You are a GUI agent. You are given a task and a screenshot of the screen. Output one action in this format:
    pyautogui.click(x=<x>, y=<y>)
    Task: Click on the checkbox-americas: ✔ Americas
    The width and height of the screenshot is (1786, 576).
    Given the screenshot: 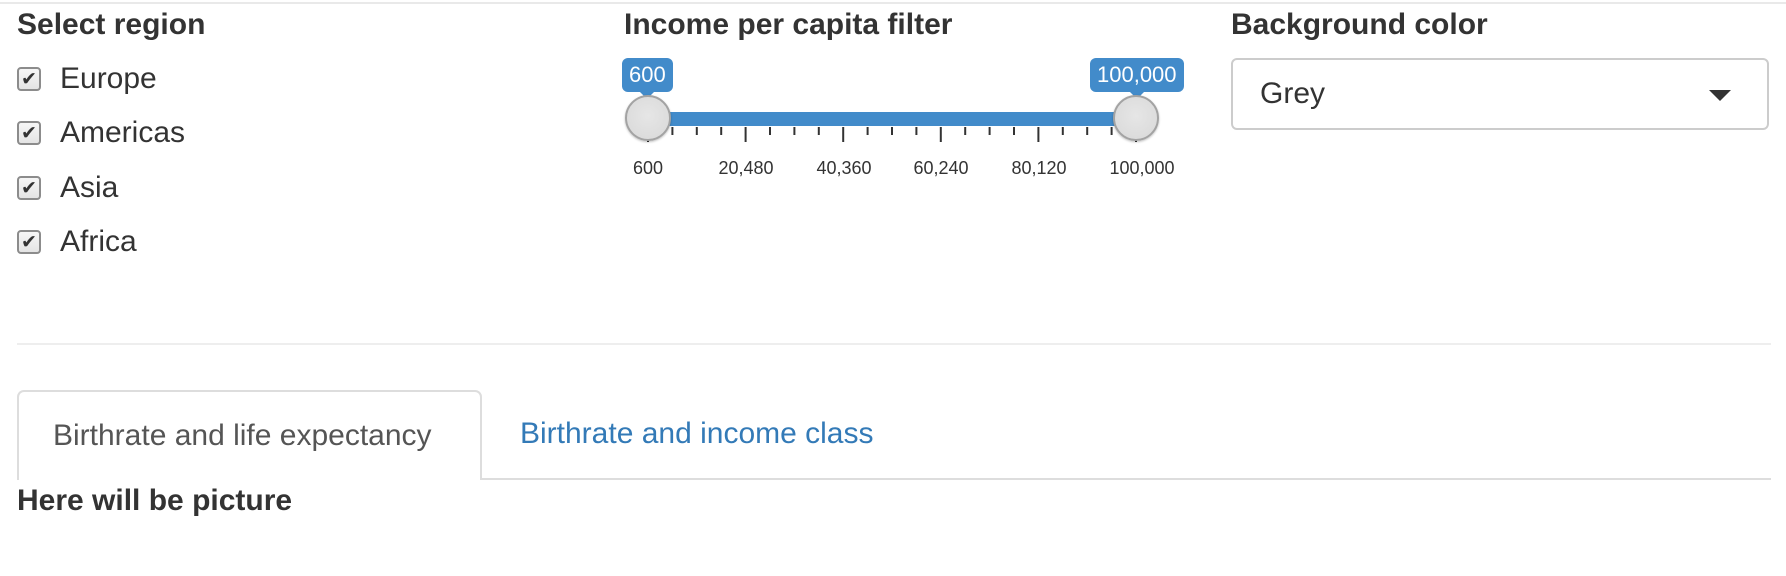 What is the action you would take?
    pyautogui.click(x=101, y=133)
    